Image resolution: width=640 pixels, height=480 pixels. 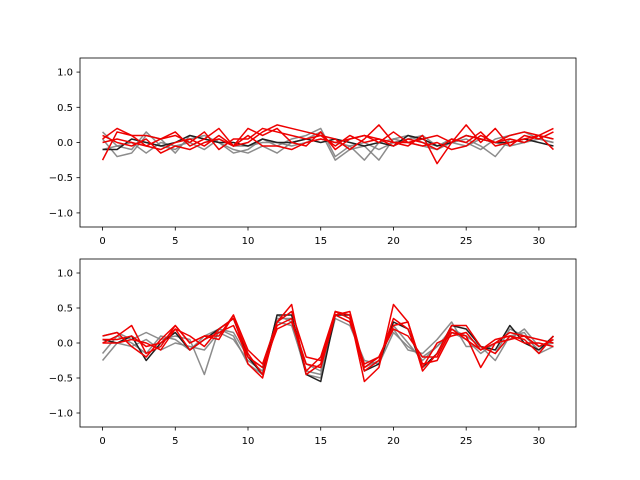 What do you see at coordinates (65, 309) in the screenshot?
I see `bottom-y-tick-label-1: 0.5` at bounding box center [65, 309].